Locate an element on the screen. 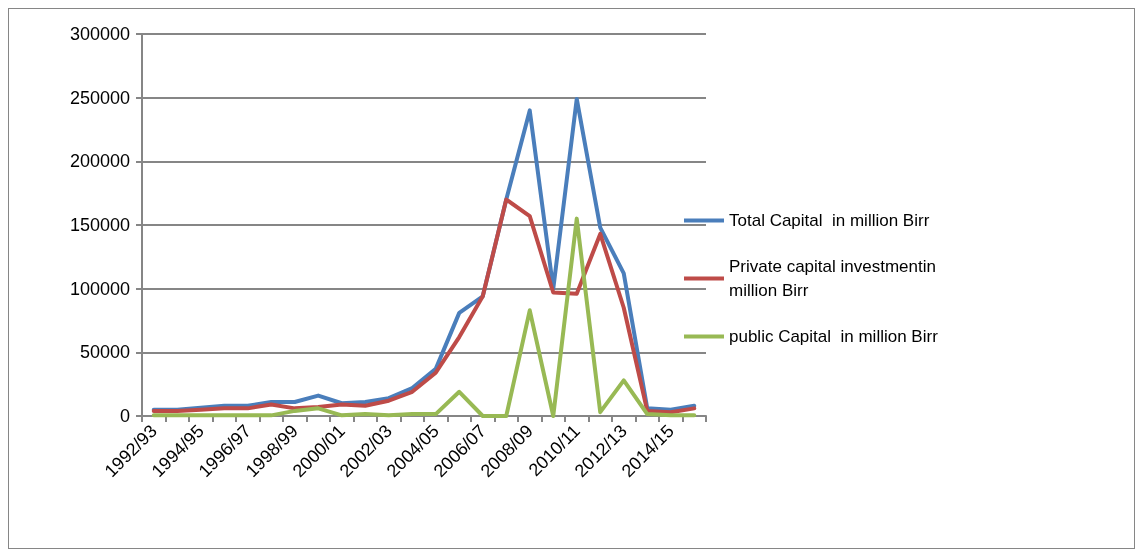  legend-label: Total Capital in million Birr is located at coordinates (829, 220).